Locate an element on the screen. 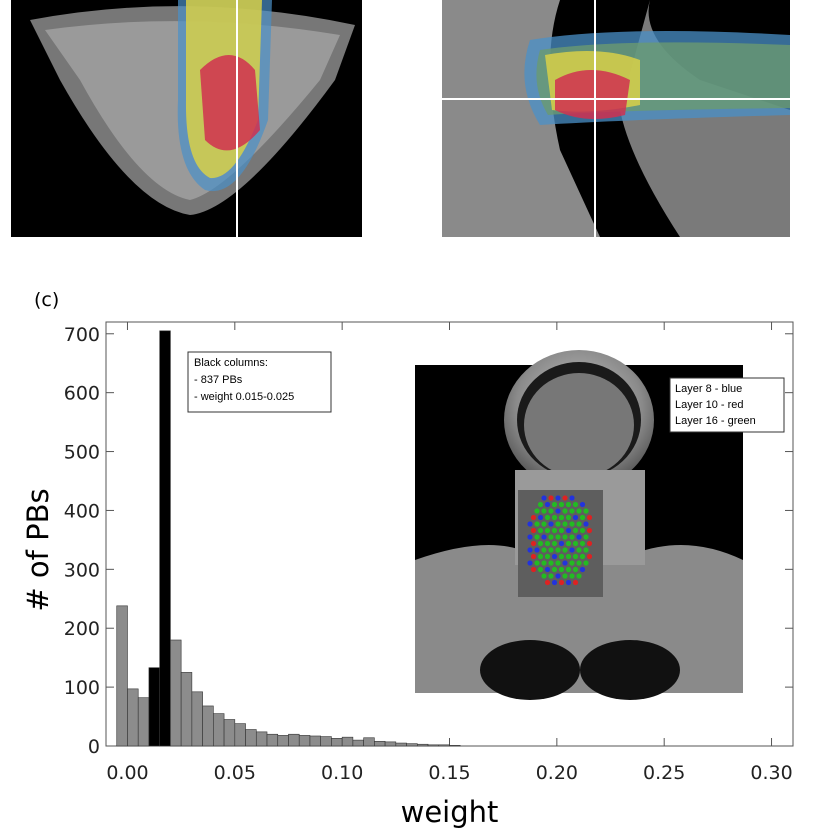  pencil-beam-spots is located at coordinates (560, 540).